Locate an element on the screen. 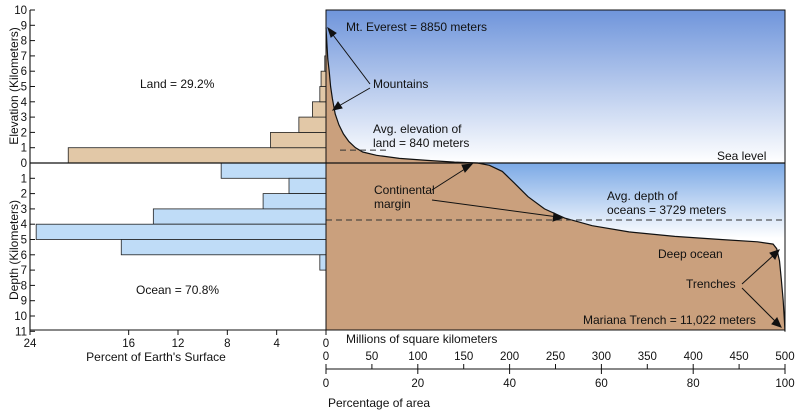 The image size is (800, 416). area-tick-50: 50 is located at coordinates (372, 357).